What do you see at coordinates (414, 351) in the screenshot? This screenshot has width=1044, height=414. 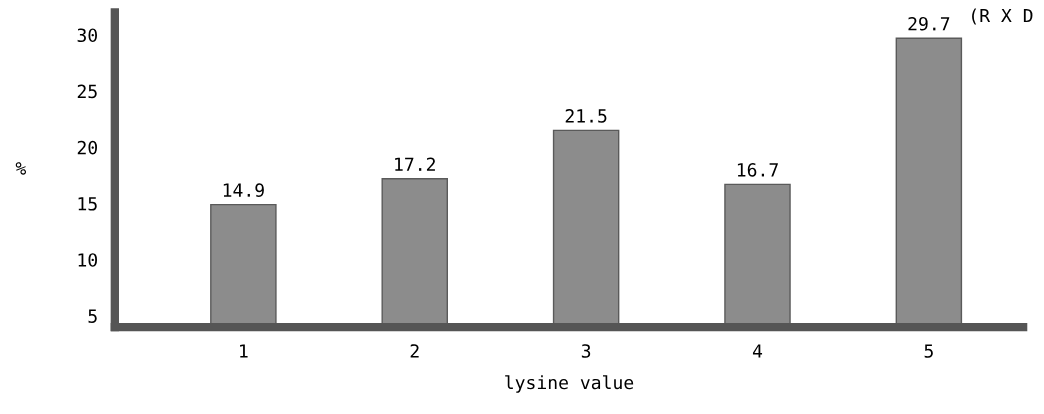 I see `x-tick-label: 2` at bounding box center [414, 351].